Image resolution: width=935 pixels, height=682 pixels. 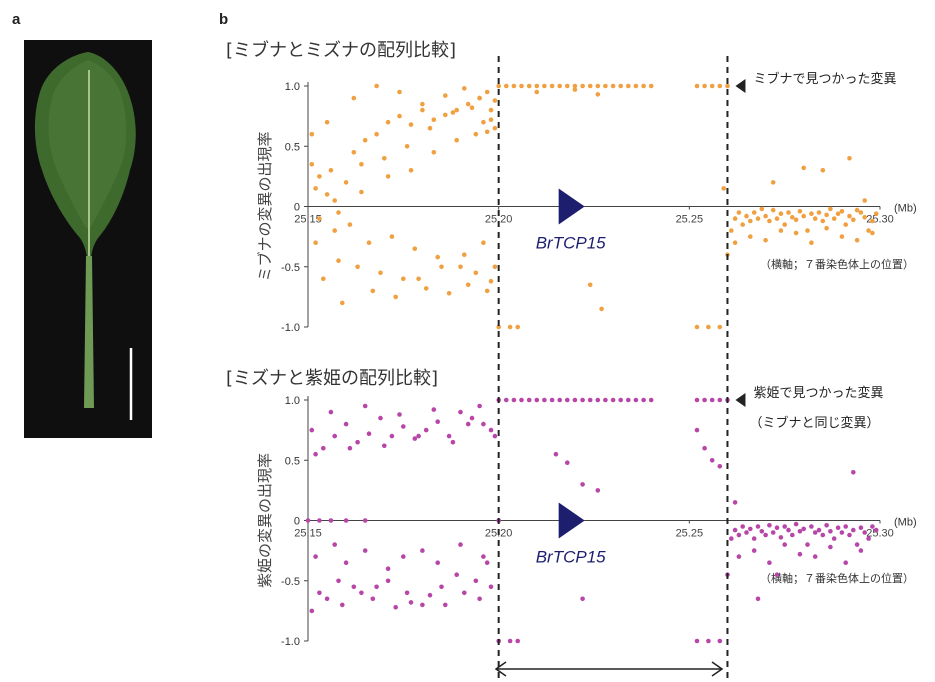 I want to click on x-unit-label: (Mb), so click(x=905, y=523).